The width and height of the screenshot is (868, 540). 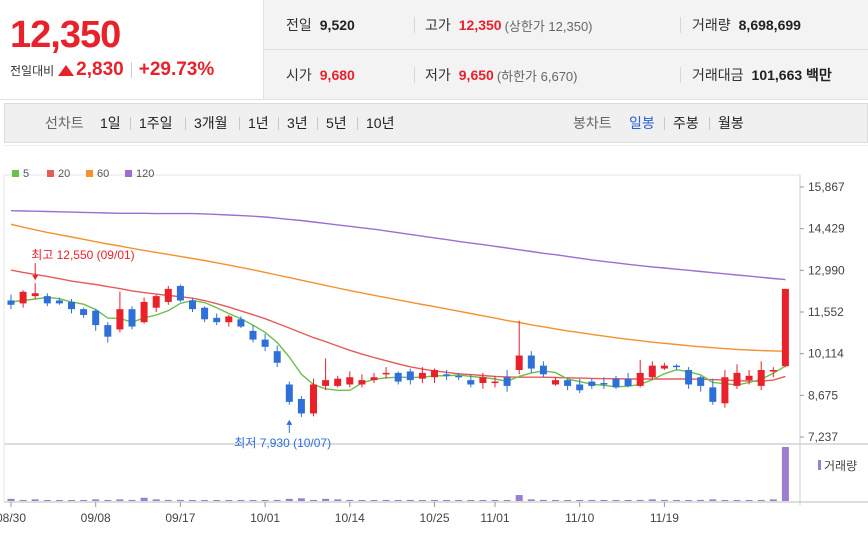 What do you see at coordinates (103, 174) in the screenshot?
I see `legend-label-ma60: 60` at bounding box center [103, 174].